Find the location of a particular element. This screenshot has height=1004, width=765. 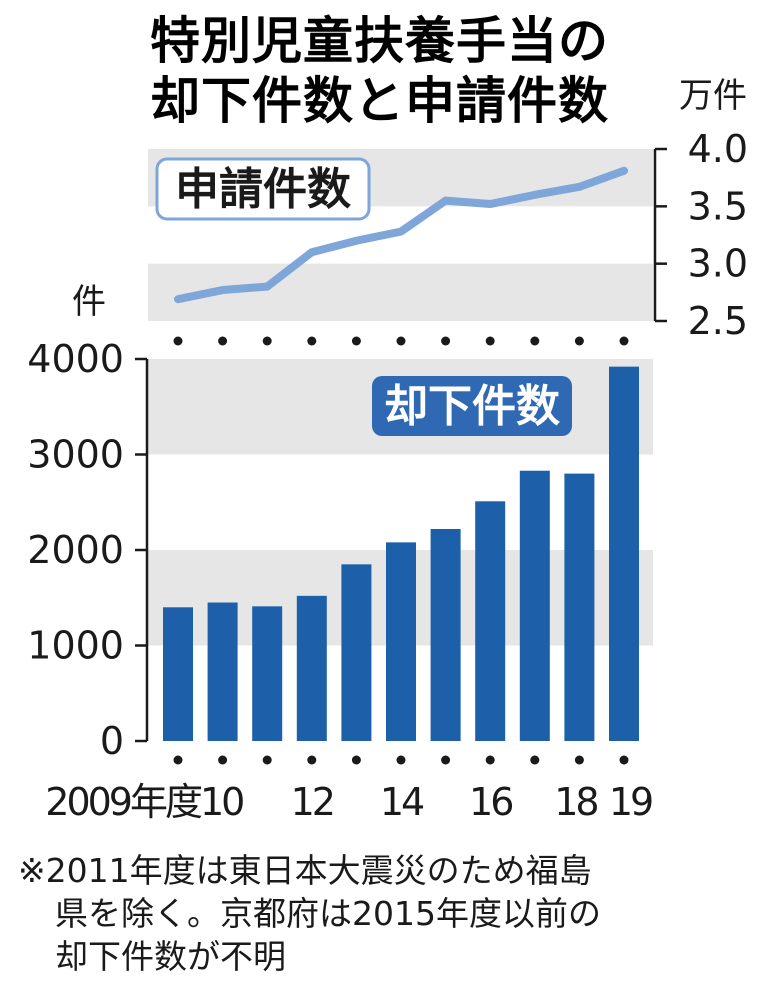

bar-2019 is located at coordinates (624, 554).